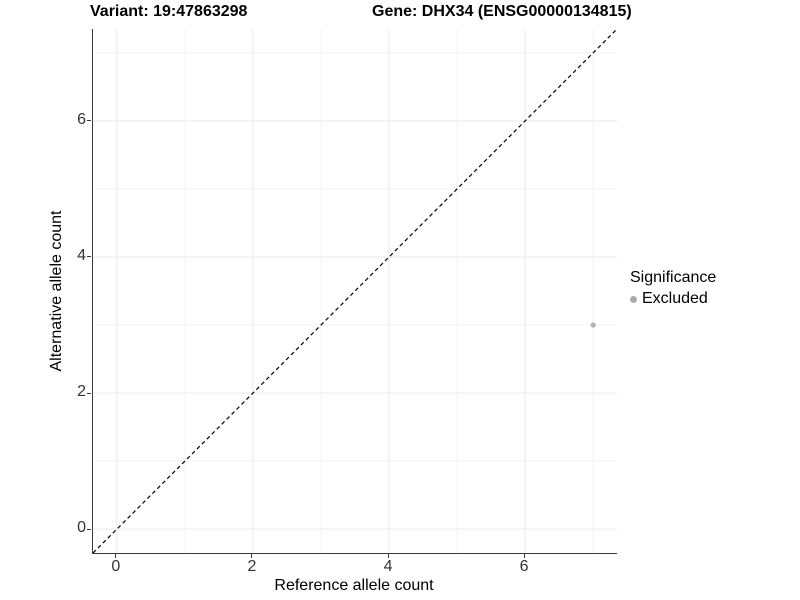 The width and height of the screenshot is (800, 600). Describe the element at coordinates (388, 566) in the screenshot. I see `x-tick-label: 4` at that location.